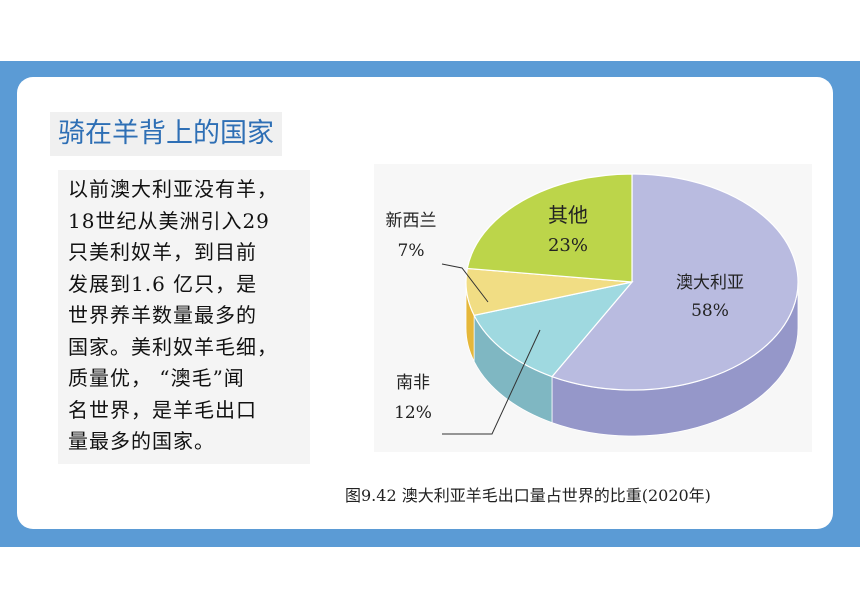 The height and width of the screenshot is (608, 860). Describe the element at coordinates (156, 378) in the screenshot. I see `paragraph-line: 质量优， “澳毛”闻` at that location.